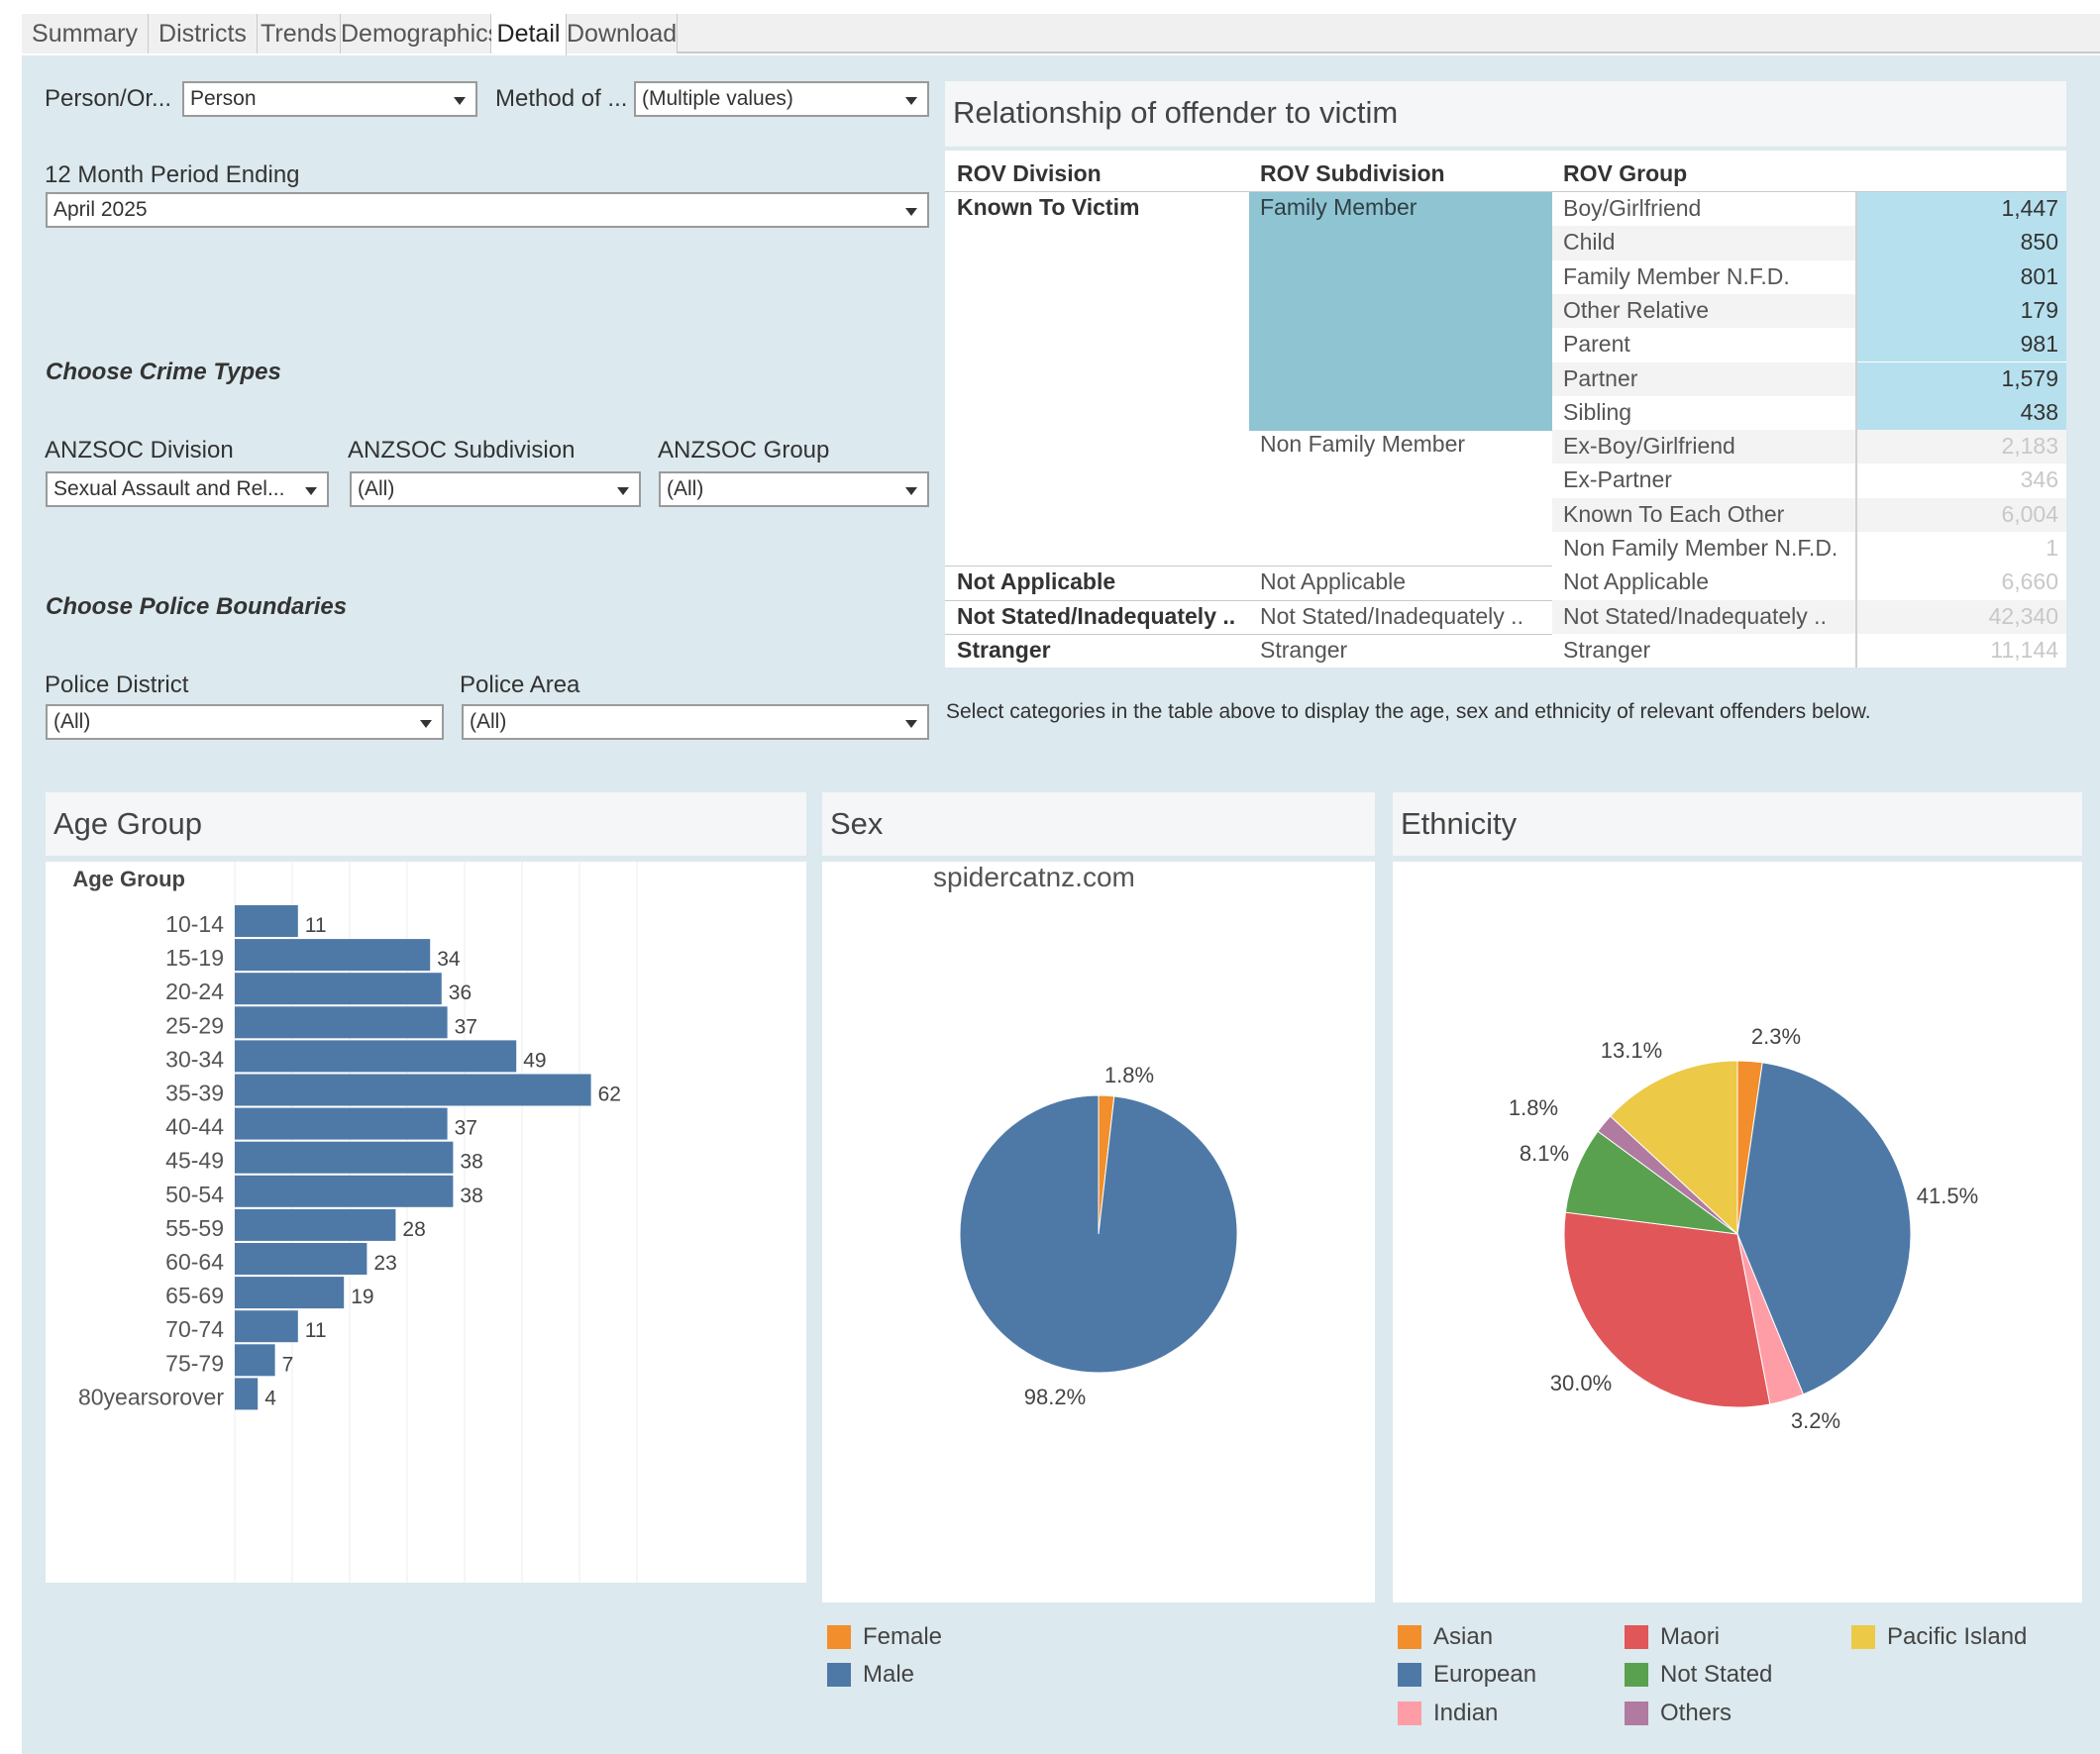  Describe the element at coordinates (1363, 444) in the screenshot. I see `rov-non-family-member: Non Family Member` at that location.